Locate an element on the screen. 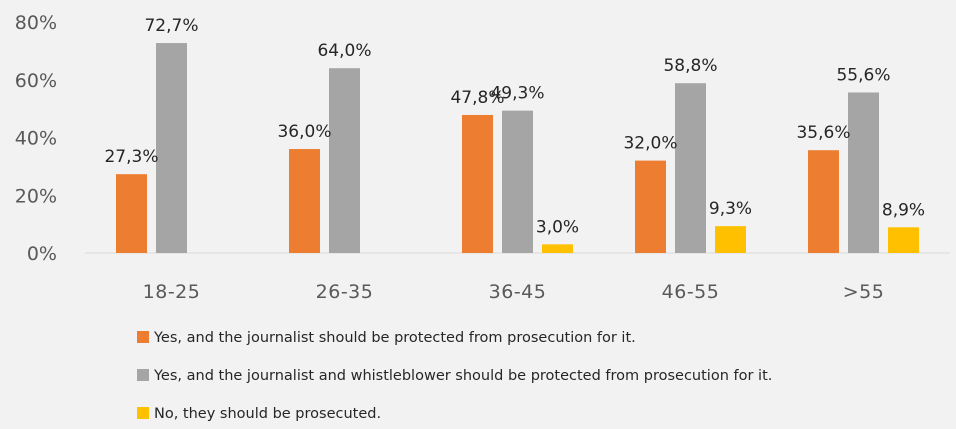  x-tick-label: 18-25 is located at coordinates (172, 292).